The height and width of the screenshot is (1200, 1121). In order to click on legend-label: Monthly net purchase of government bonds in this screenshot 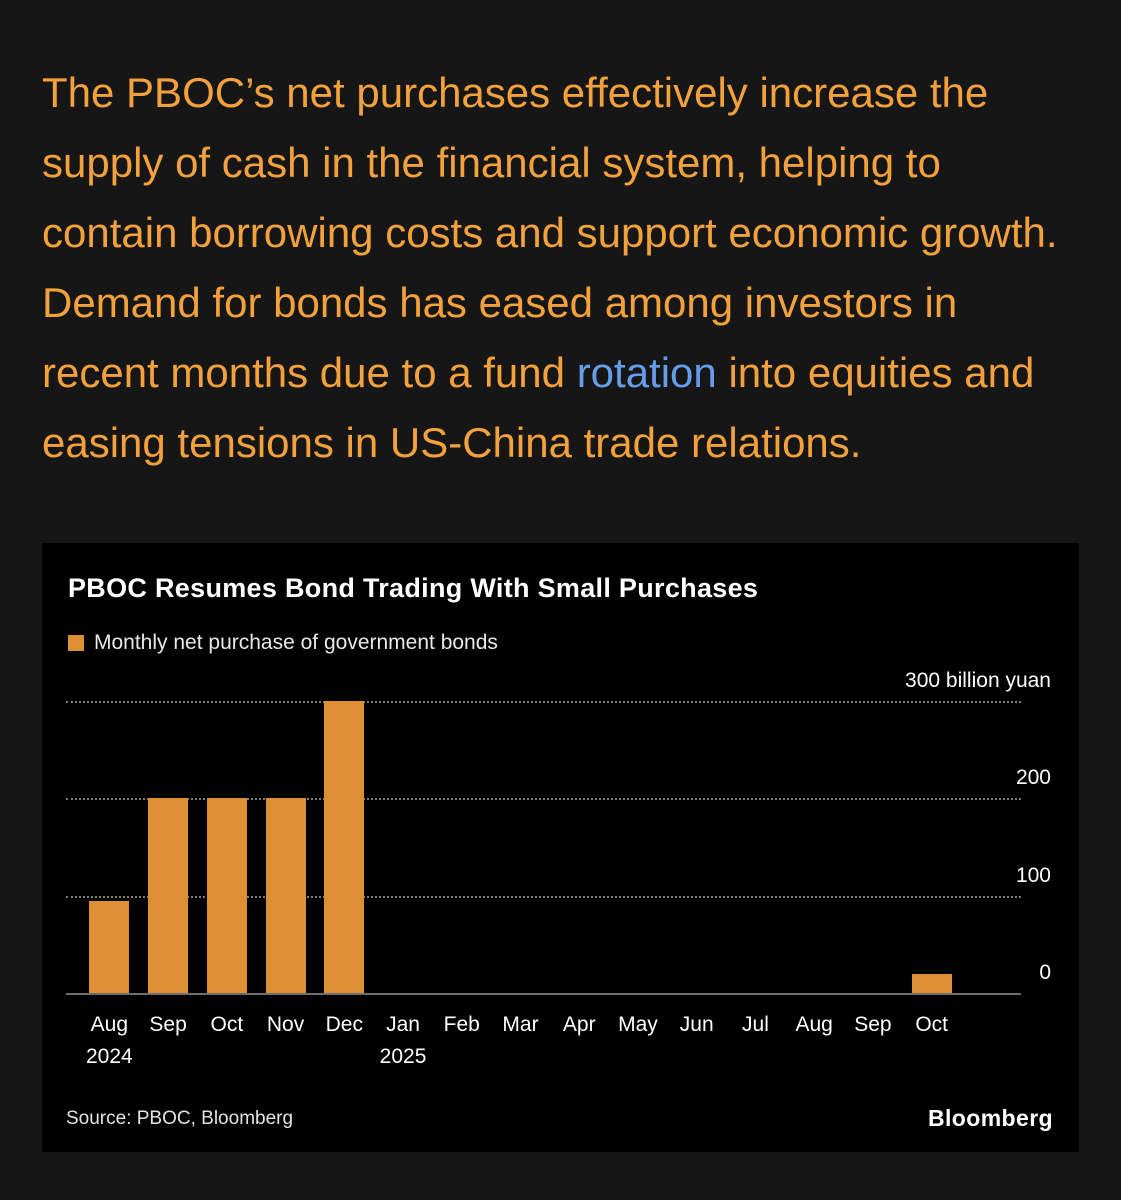, I will do `click(296, 642)`.